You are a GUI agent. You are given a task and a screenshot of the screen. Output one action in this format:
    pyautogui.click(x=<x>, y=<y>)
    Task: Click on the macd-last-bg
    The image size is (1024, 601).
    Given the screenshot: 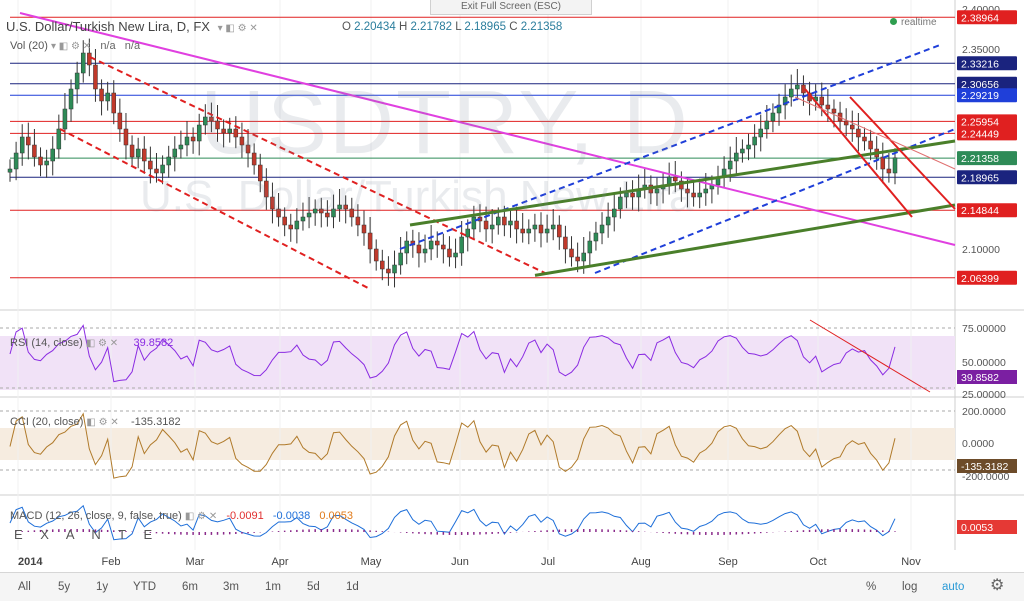 What is the action you would take?
    pyautogui.click(x=987, y=527)
    